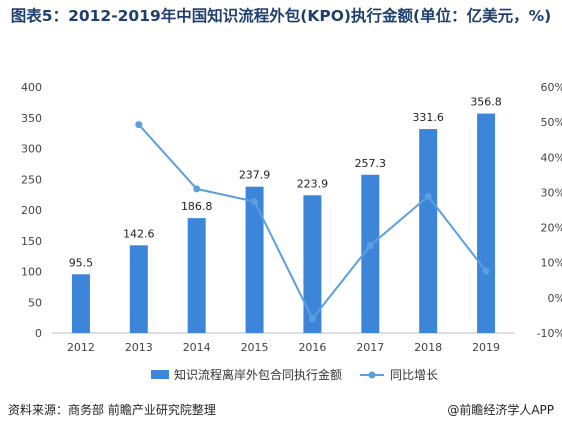  Describe the element at coordinates (139, 347) in the screenshot. I see `x-tick-label: 2013` at that location.